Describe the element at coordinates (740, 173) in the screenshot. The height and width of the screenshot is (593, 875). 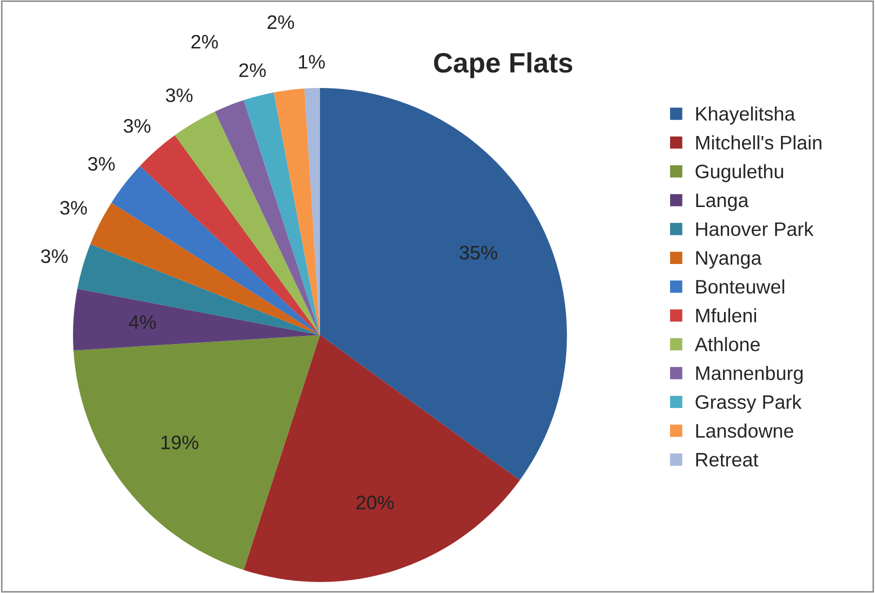
I see `legend-label: Gugulethu` at that location.